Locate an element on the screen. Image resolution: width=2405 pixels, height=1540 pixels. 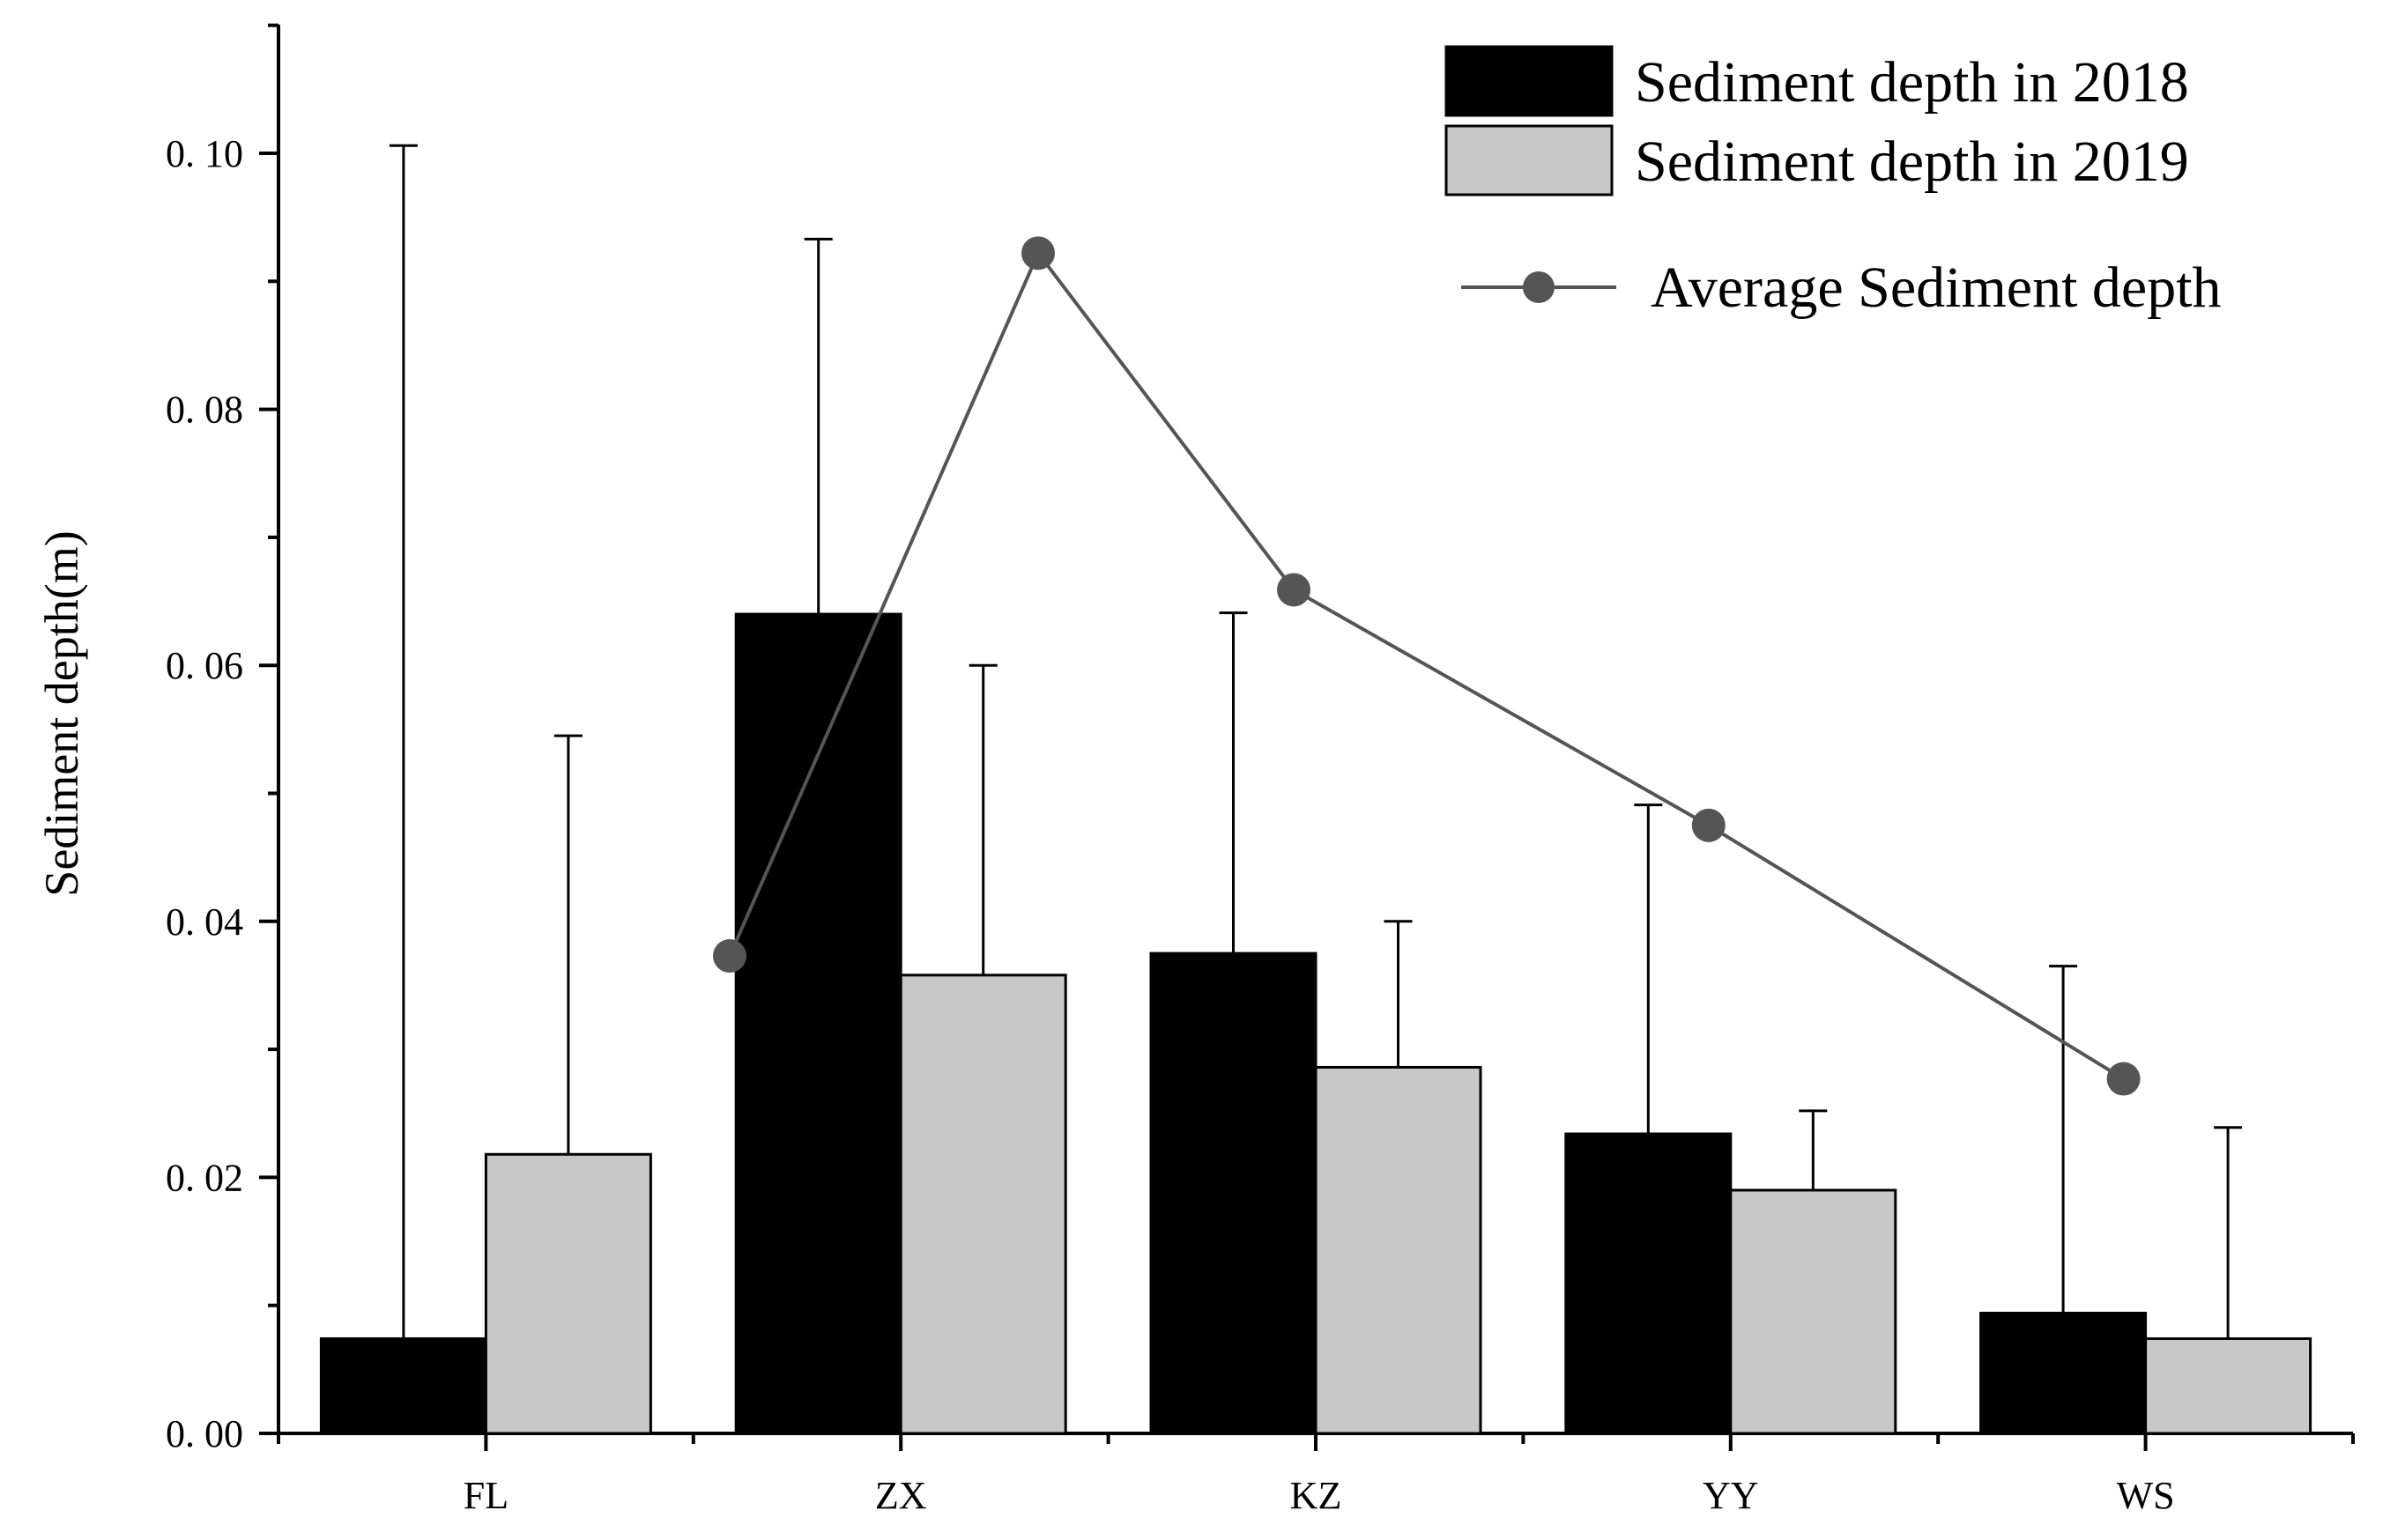
y-axis-title: Sediment depth(m) is located at coordinates (61, 713).